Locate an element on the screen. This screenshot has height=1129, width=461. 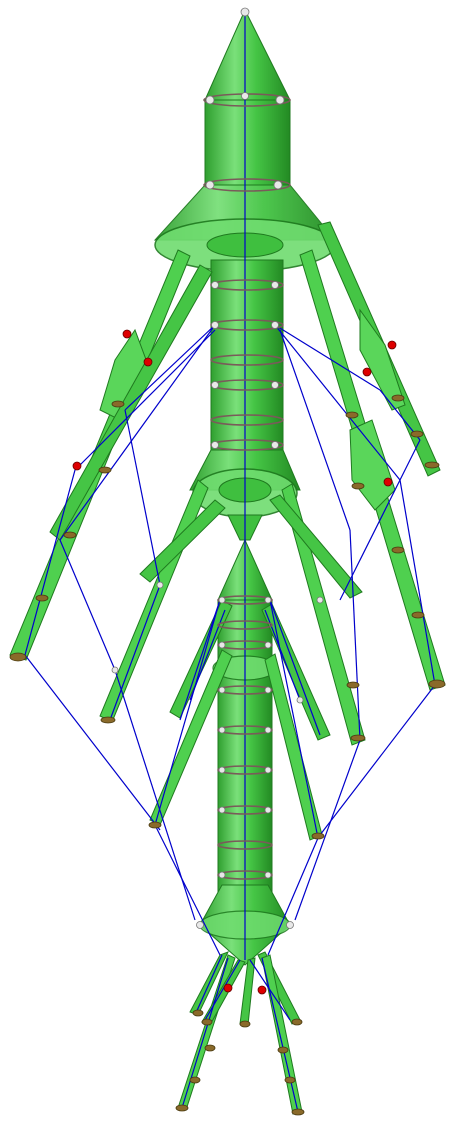
branch-mid-left-c is located at coordinates (201, 659).